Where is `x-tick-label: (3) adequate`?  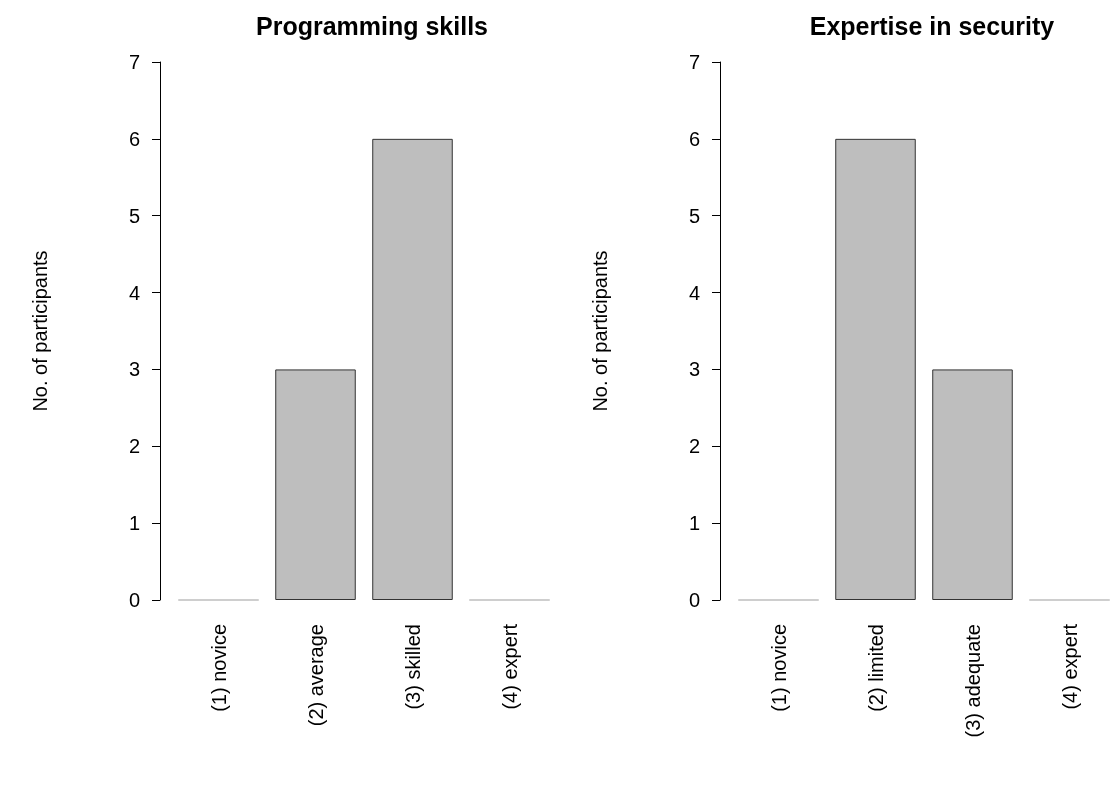
x-tick-label: (3) adequate is located at coordinates (972, 681).